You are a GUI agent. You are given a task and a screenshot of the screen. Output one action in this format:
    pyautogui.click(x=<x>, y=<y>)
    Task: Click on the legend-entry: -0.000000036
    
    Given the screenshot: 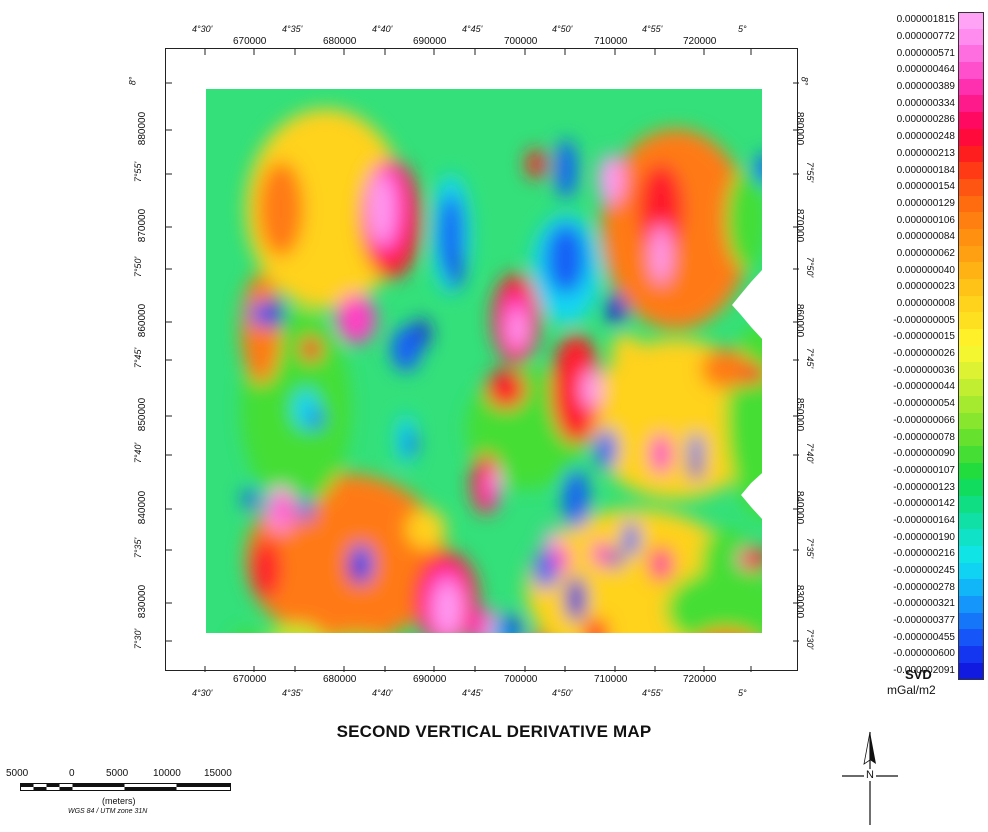 What is the action you would take?
    pyautogui.click(x=924, y=371)
    